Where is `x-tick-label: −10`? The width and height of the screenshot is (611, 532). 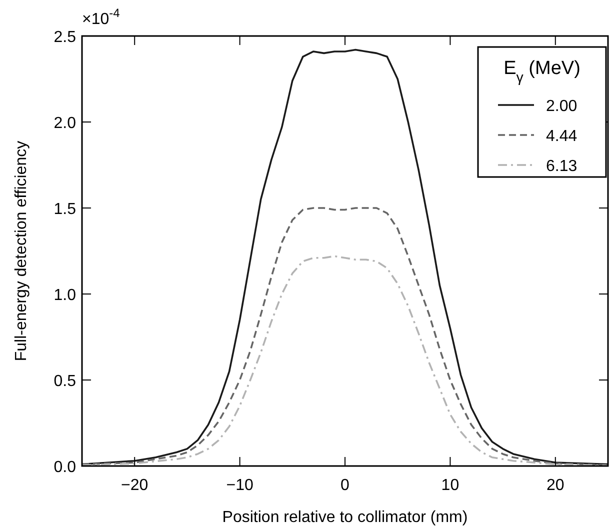
x-tick-label: −10 is located at coordinates (240, 485).